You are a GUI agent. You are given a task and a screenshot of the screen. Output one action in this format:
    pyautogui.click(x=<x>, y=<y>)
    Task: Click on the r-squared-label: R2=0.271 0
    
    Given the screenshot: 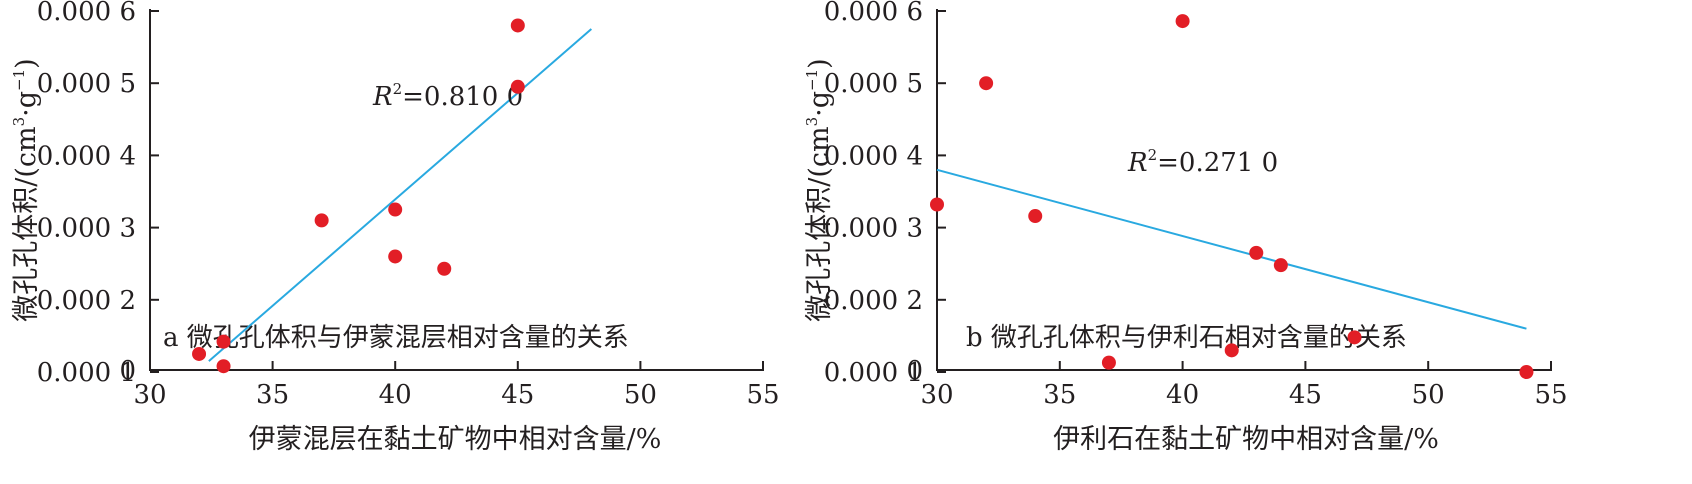 What is the action you would take?
    pyautogui.click(x=1202, y=162)
    